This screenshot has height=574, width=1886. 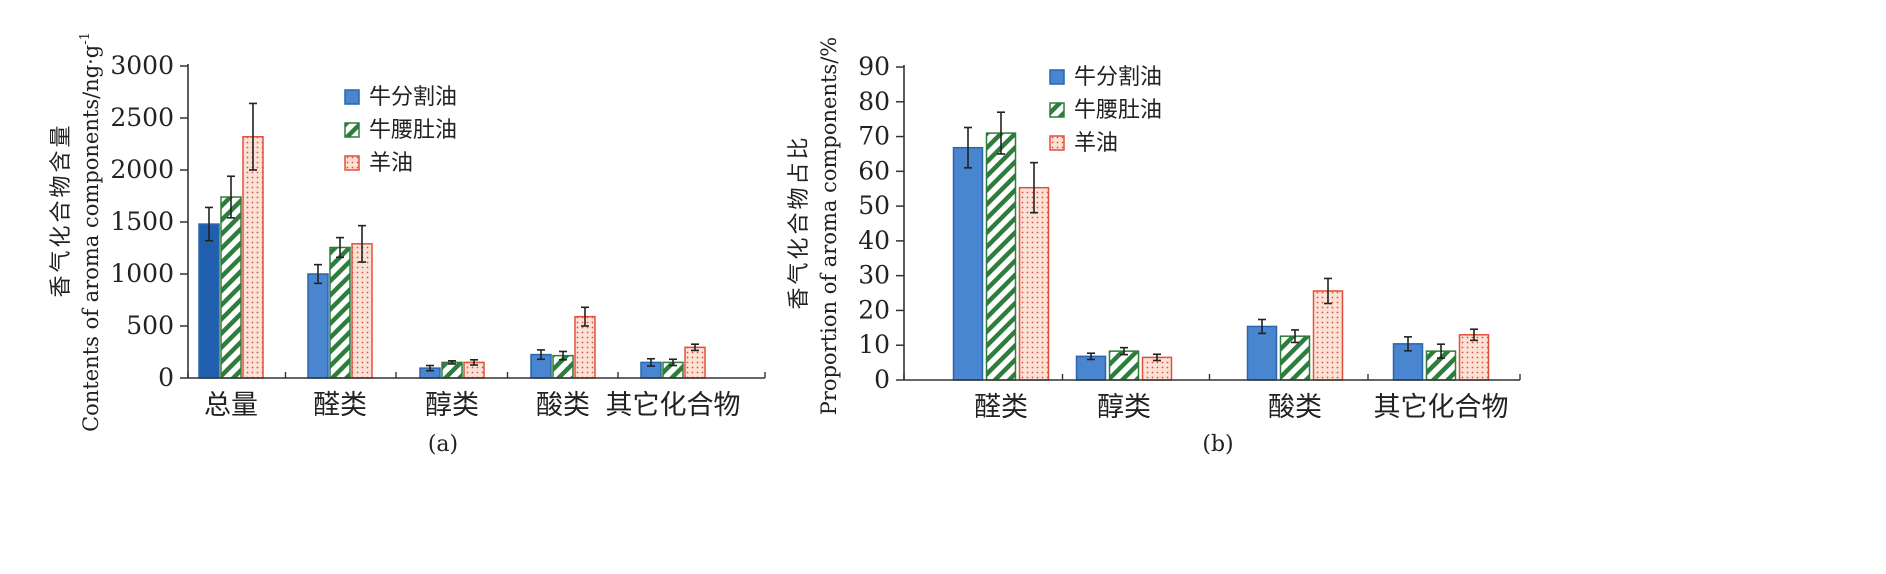 I want to click on x-category-label: 总量, so click(x=231, y=405).